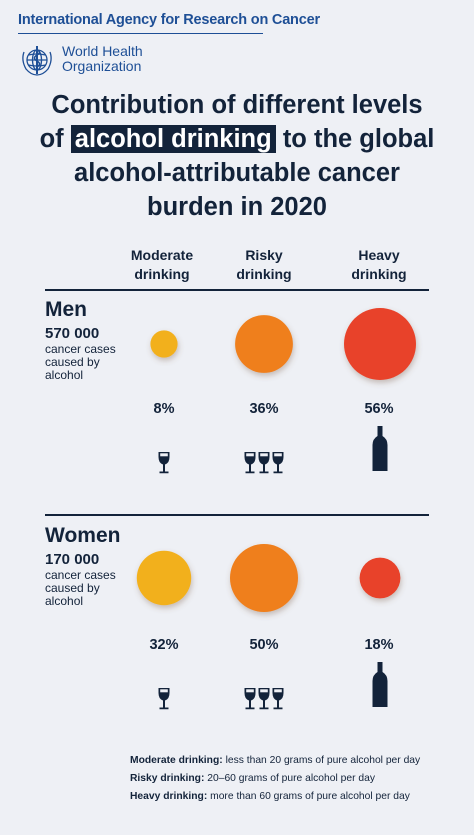 This screenshot has width=474, height=835. Describe the element at coordinates (64, 601) in the screenshot. I see `women-desc-line3: alcohol` at that location.